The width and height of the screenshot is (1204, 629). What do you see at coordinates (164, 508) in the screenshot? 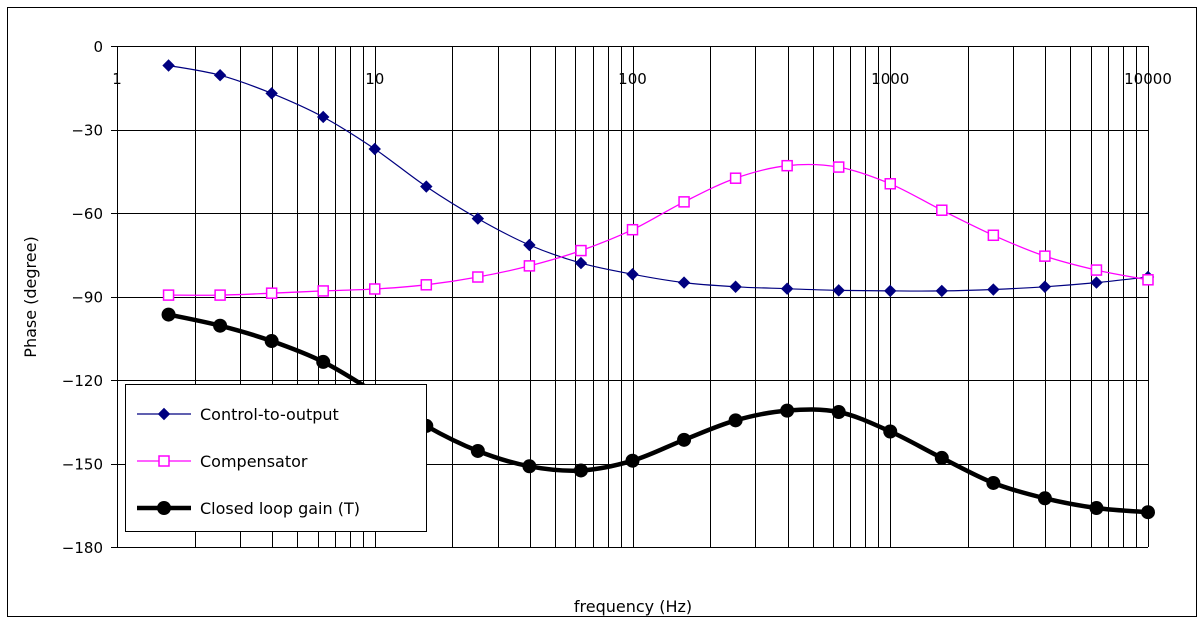
I see `legend-marker-closed-loop-gain-t` at bounding box center [164, 508].